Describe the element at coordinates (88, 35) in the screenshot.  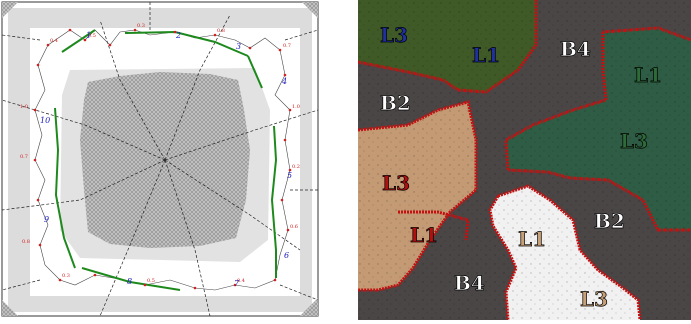
I see `node-number: 1` at that location.